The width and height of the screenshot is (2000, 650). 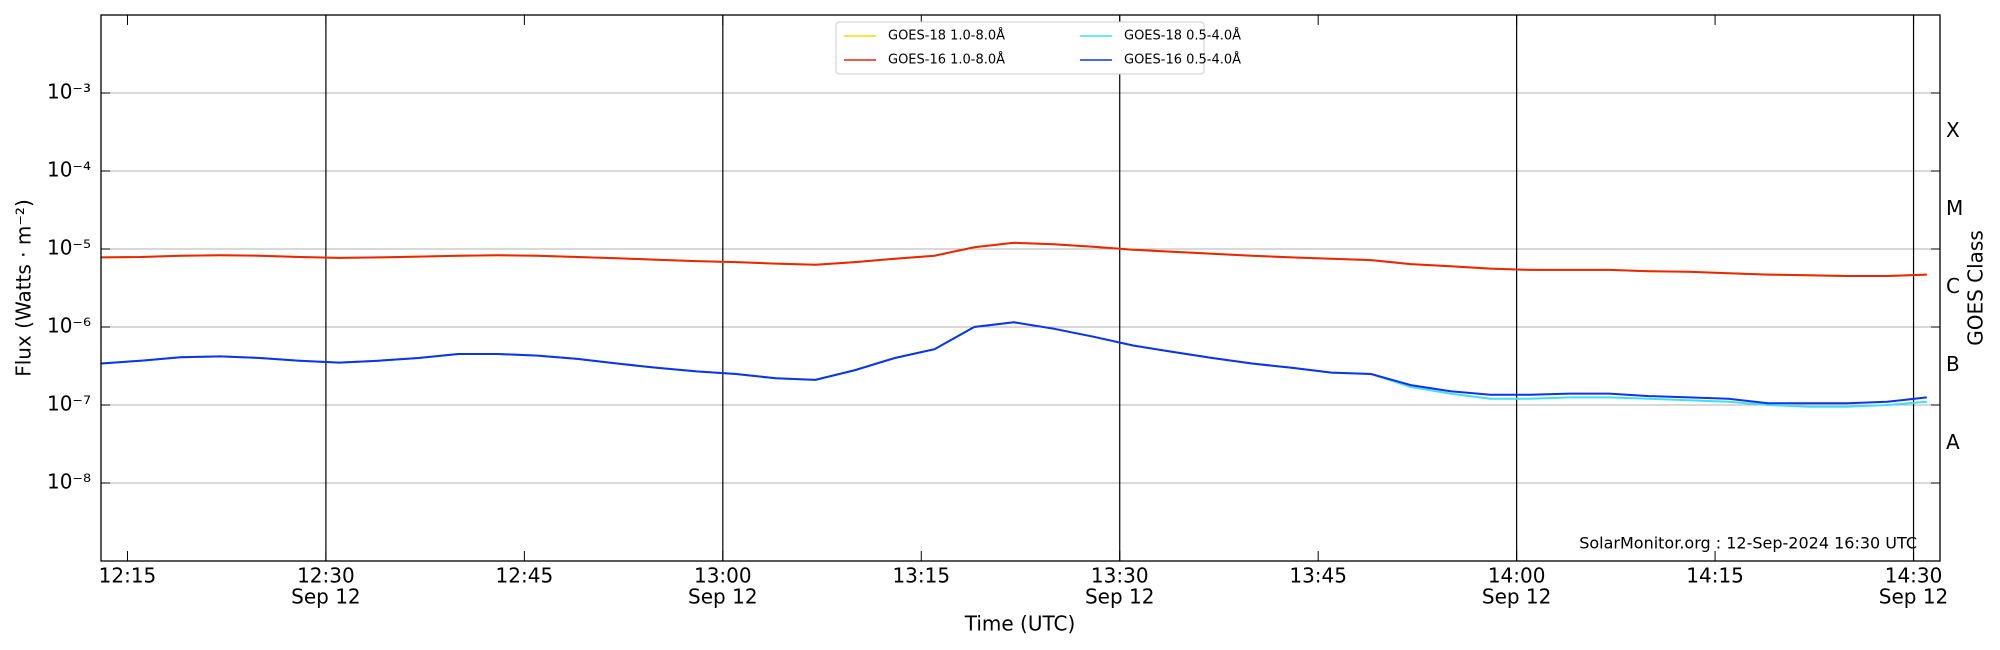 What do you see at coordinates (1020, 624) in the screenshot?
I see `x-axis-label: Time (UTC)` at bounding box center [1020, 624].